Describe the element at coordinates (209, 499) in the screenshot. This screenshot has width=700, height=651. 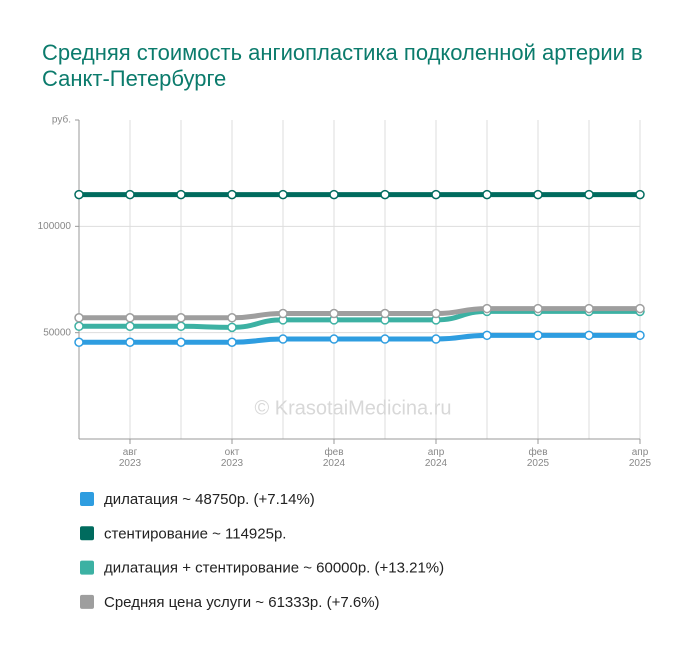
I see `legend-label: дилатация ~ 48750р. (+7.14%)` at that location.